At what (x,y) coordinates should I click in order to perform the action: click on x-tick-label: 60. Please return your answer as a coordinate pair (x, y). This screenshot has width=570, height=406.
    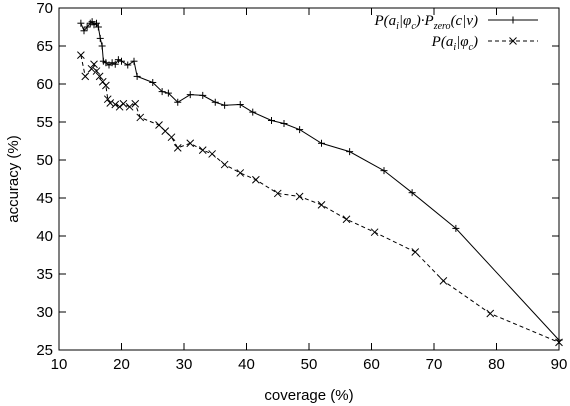
    Looking at the image, I should click on (371, 364).